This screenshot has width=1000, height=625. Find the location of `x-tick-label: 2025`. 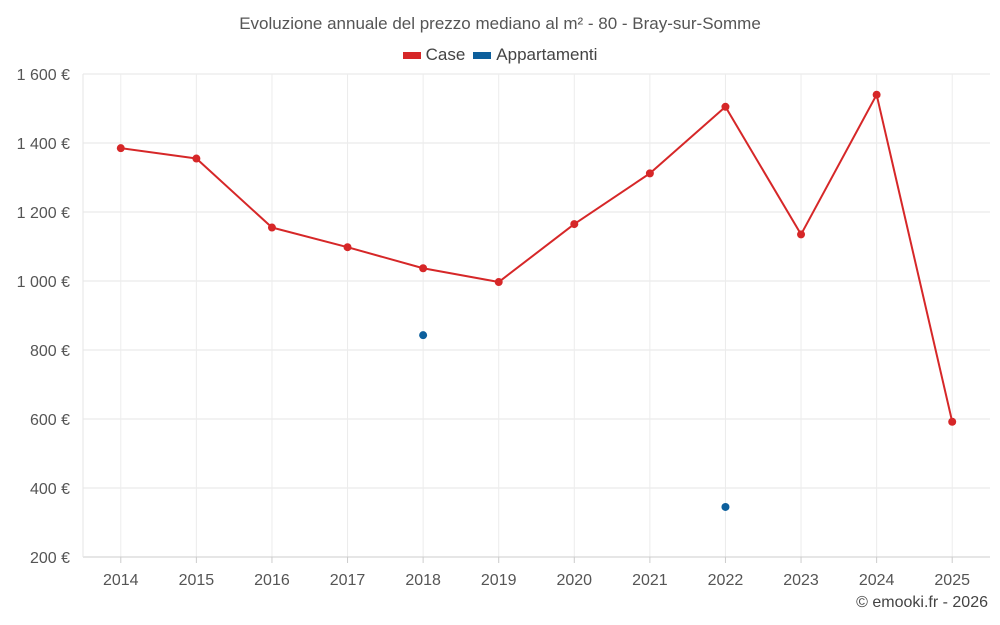

x-tick-label: 2025 is located at coordinates (952, 580).